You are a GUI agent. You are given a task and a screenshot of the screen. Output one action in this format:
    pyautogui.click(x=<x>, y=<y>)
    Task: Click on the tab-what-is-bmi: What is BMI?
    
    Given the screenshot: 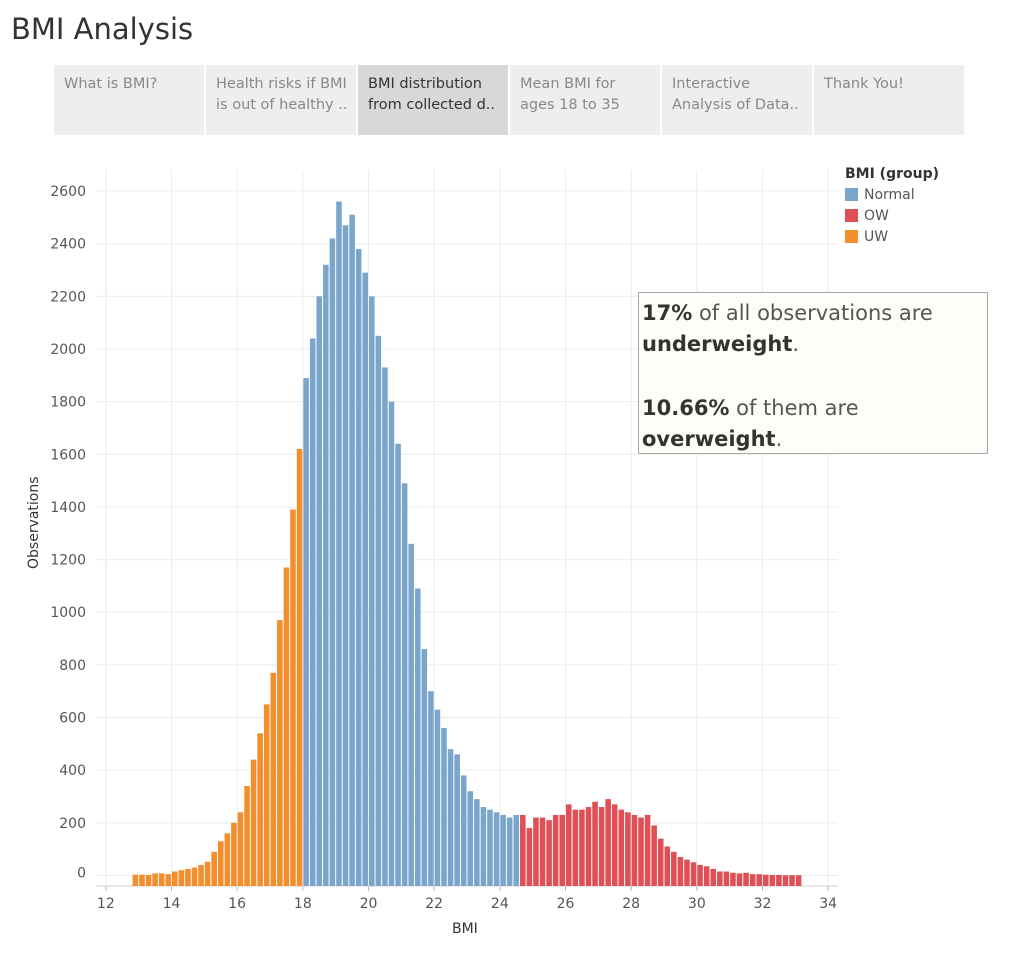 What is the action you would take?
    pyautogui.click(x=129, y=100)
    